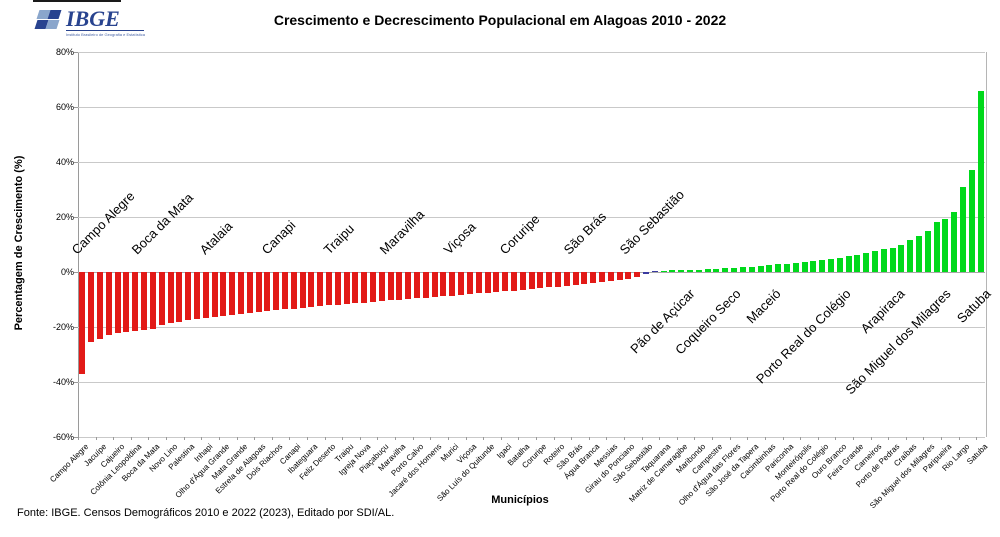 This screenshot has height=537, width=1000. I want to click on ibge-logo-text: IBGE, so click(93, 18).